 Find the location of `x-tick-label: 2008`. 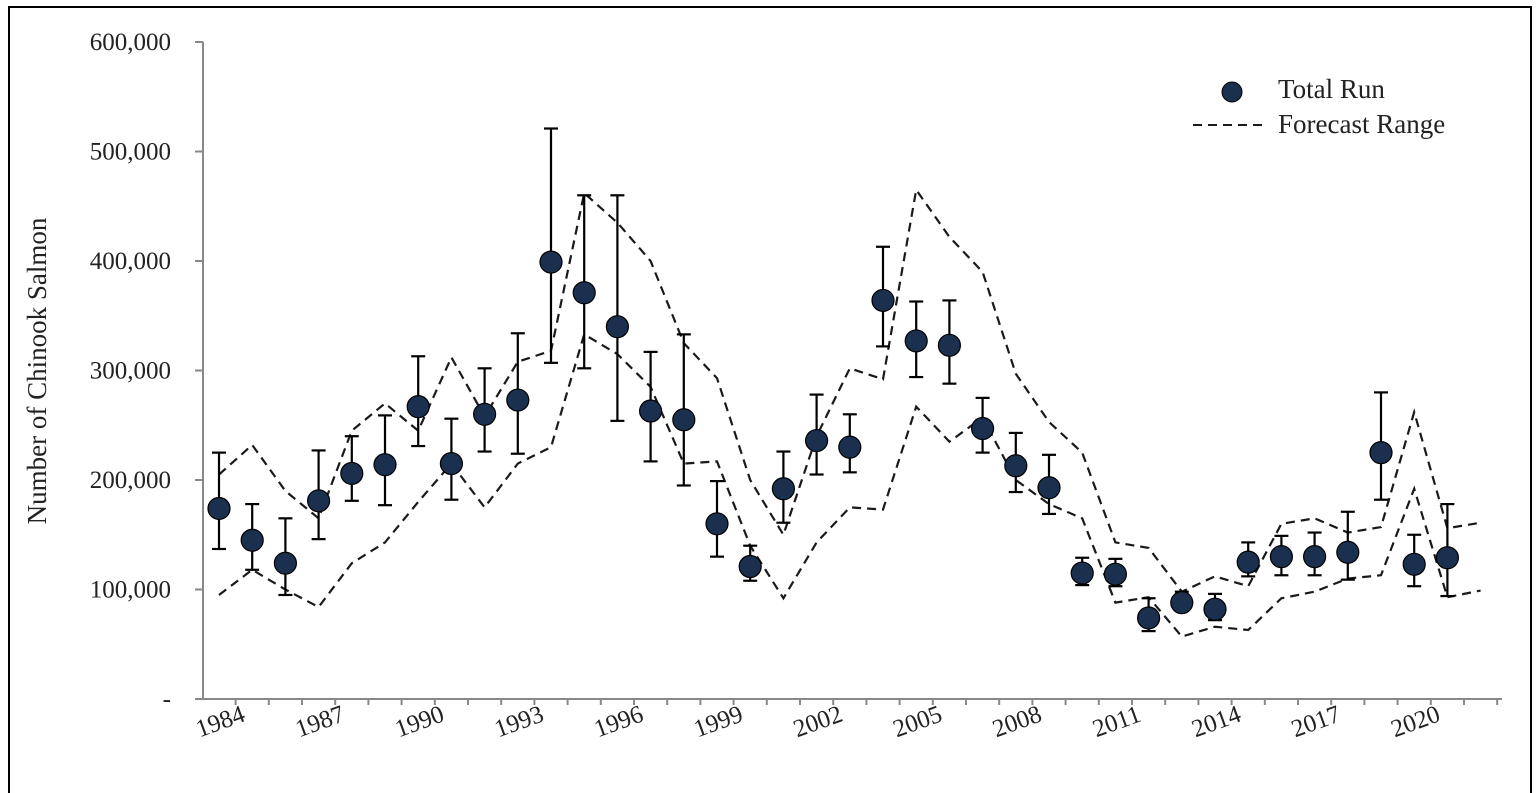

x-tick-label: 2008 is located at coordinates (1017, 722).